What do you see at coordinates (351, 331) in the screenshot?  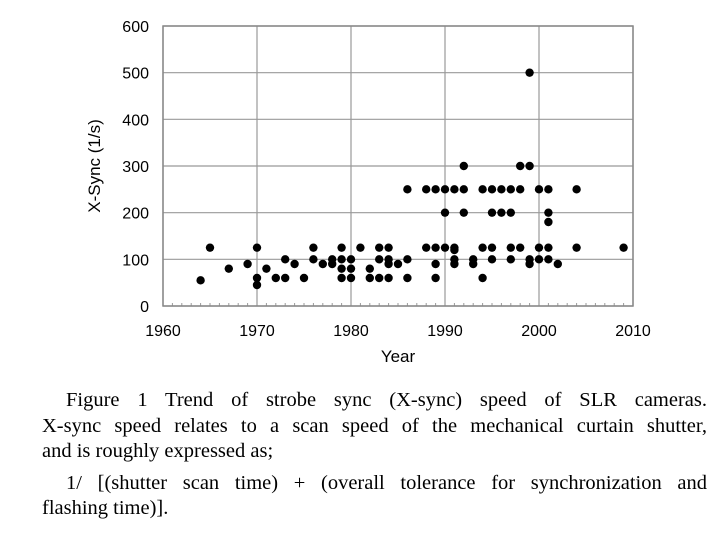 I see `x-tick-label: 1980` at bounding box center [351, 331].